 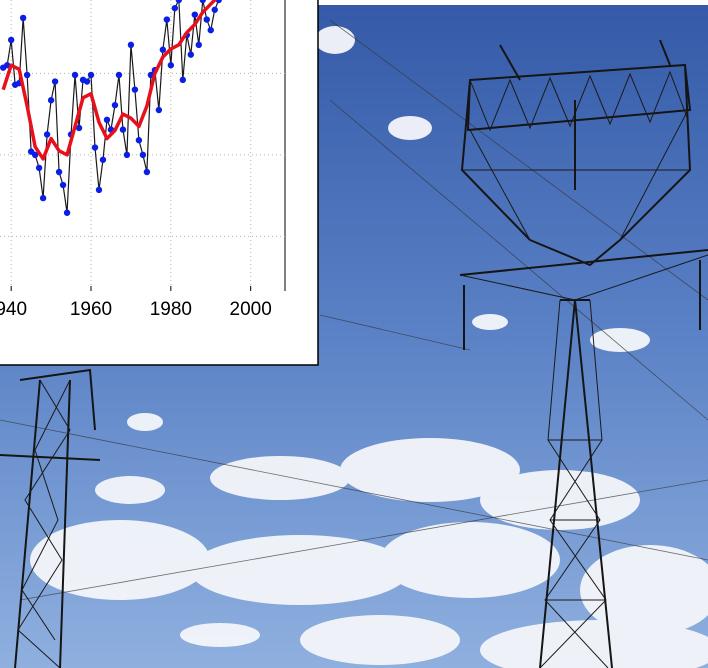 I want to click on plot-area, so click(x=111, y=108).